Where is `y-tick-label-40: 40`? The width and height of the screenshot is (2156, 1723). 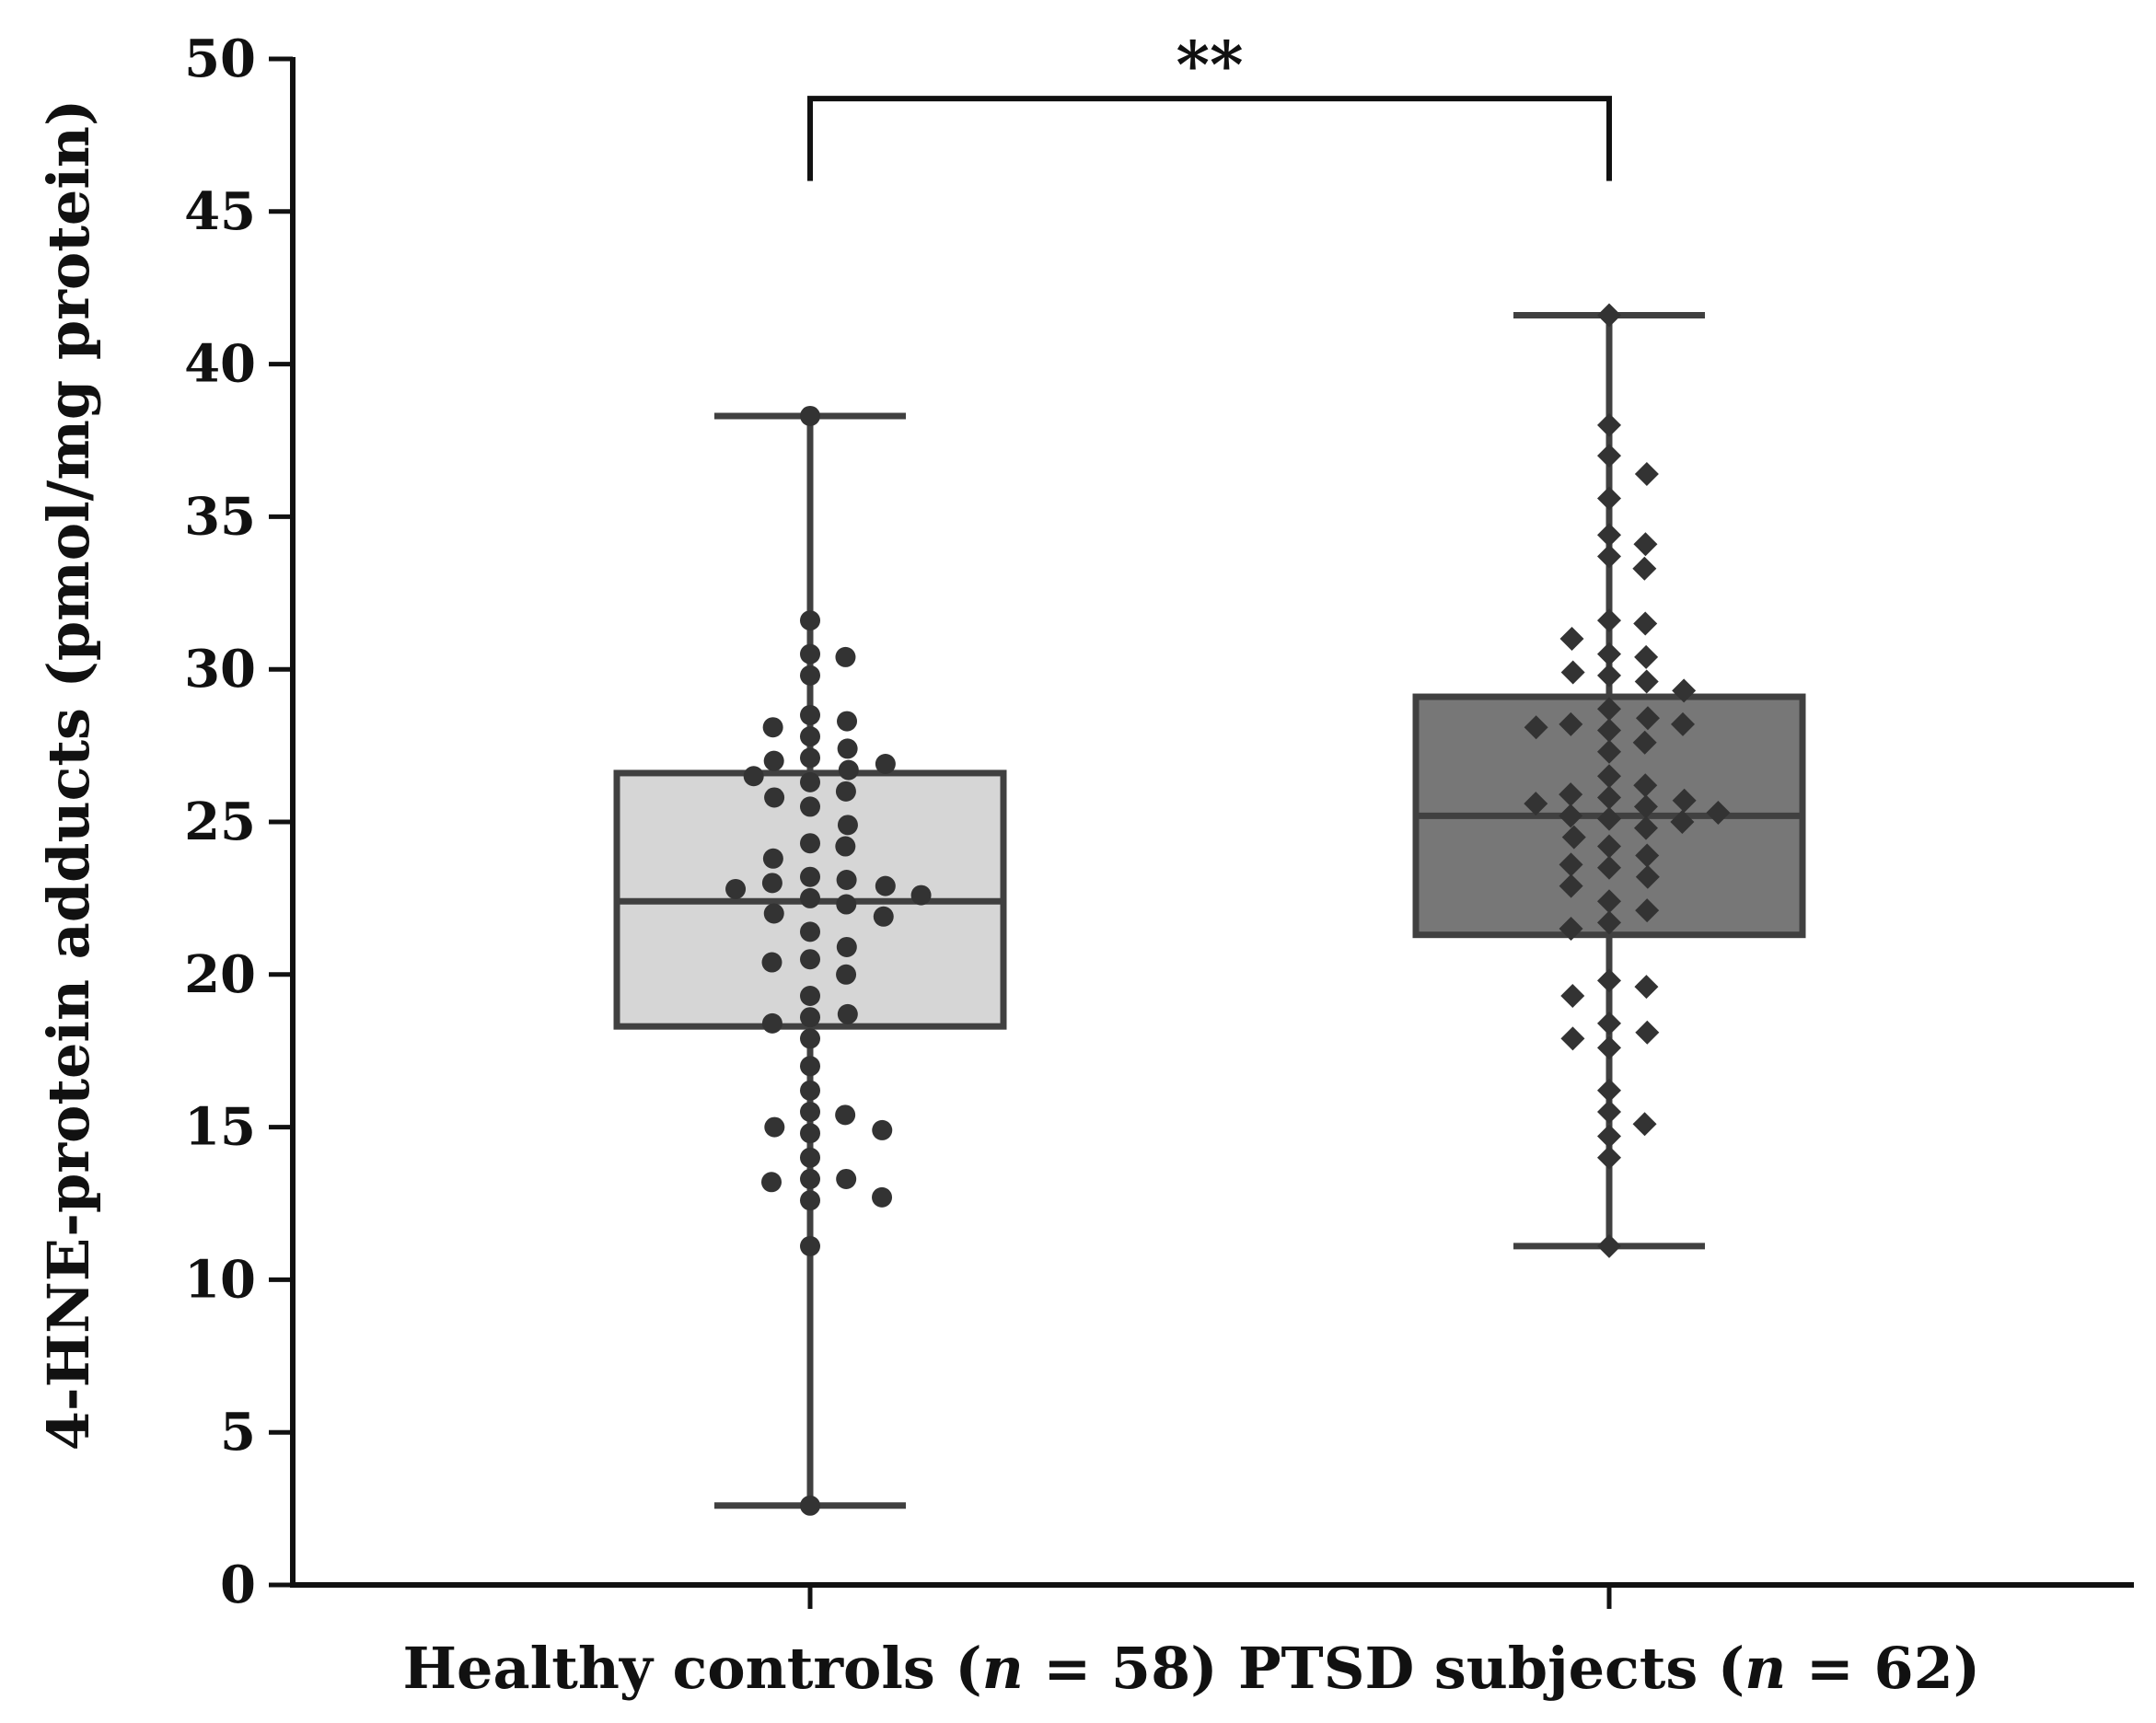
y-tick-label-40: 40 is located at coordinates (220, 364).